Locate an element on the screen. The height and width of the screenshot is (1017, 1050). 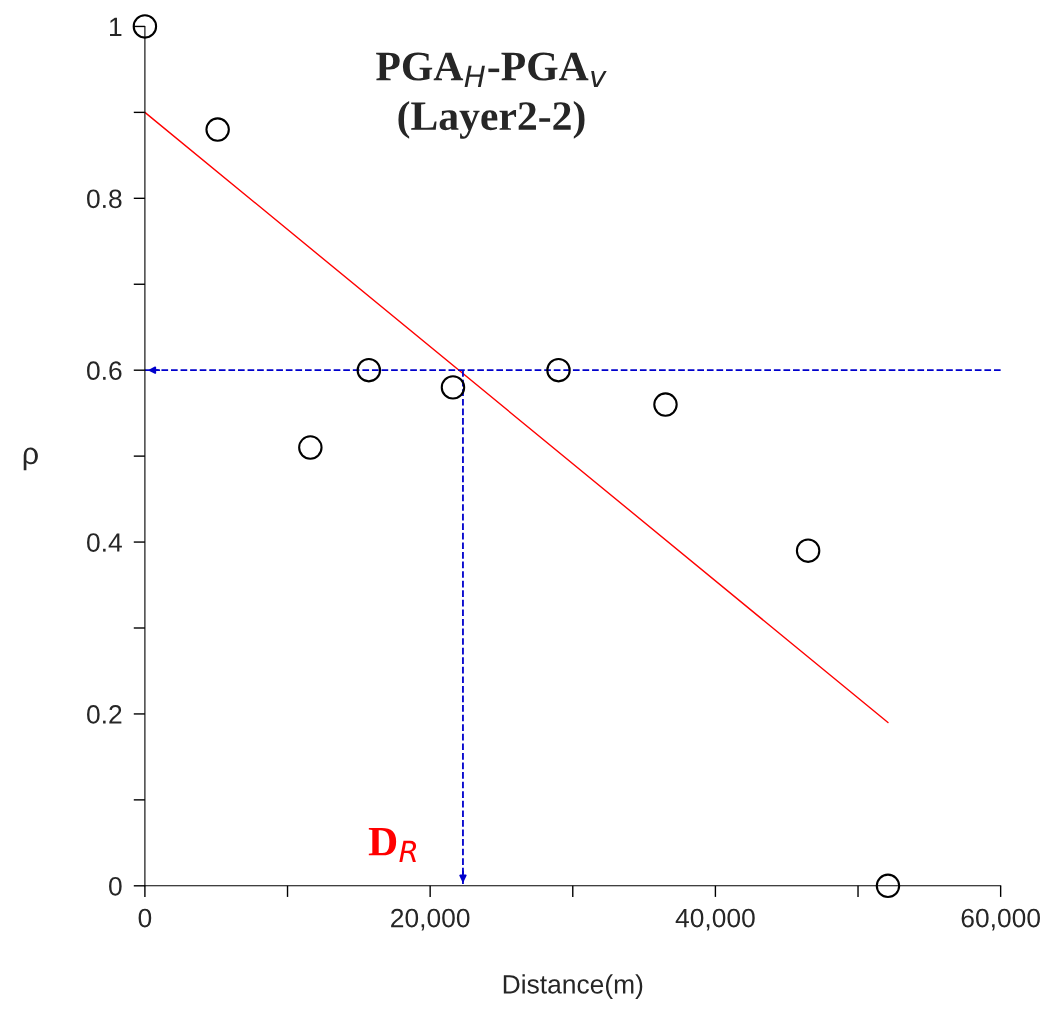
y-axis-title: ρ is located at coordinates (30, 459).